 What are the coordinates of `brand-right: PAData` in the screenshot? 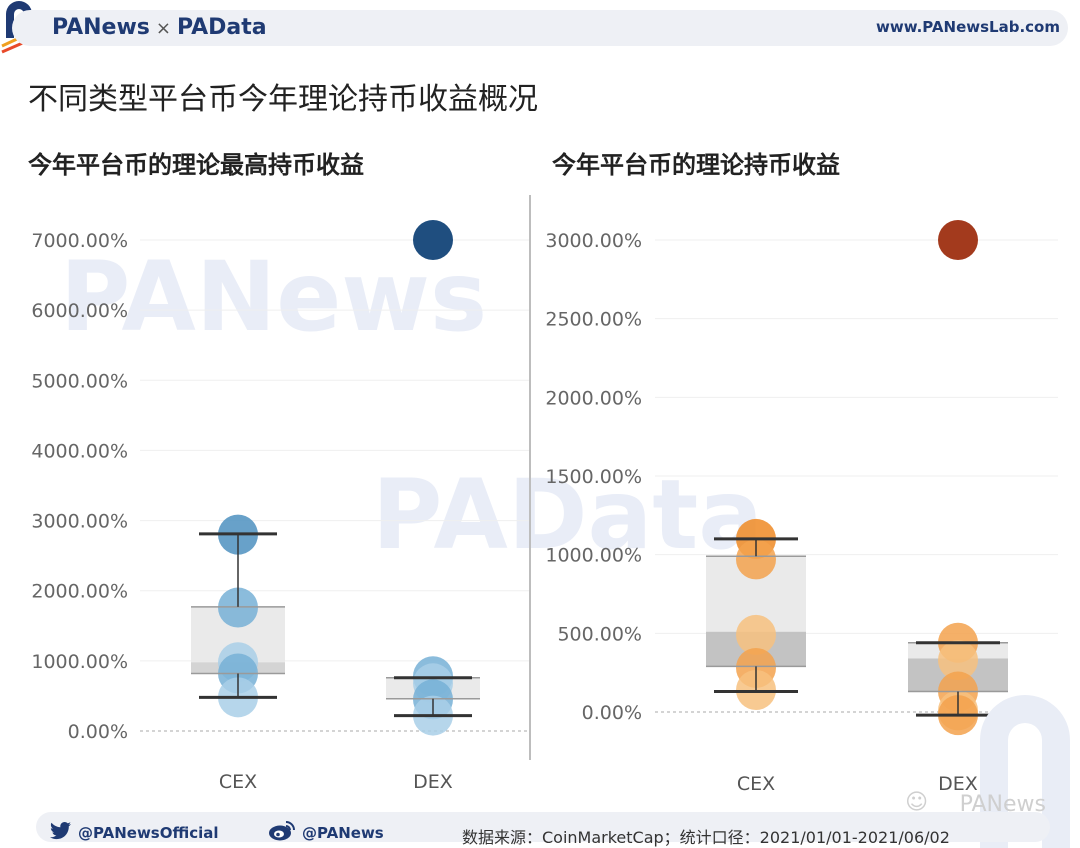 It's located at (221, 27).